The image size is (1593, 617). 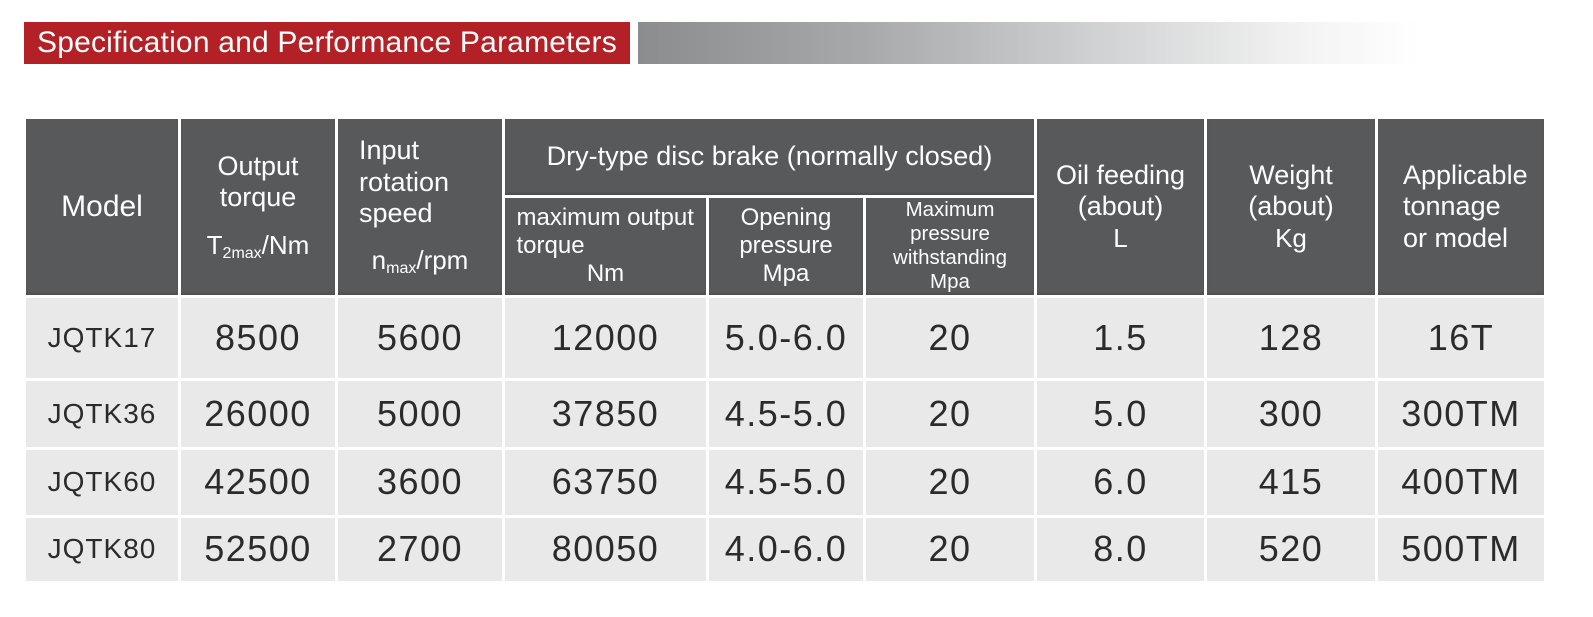 I want to click on cell-model: JQTK80, so click(x=102, y=549).